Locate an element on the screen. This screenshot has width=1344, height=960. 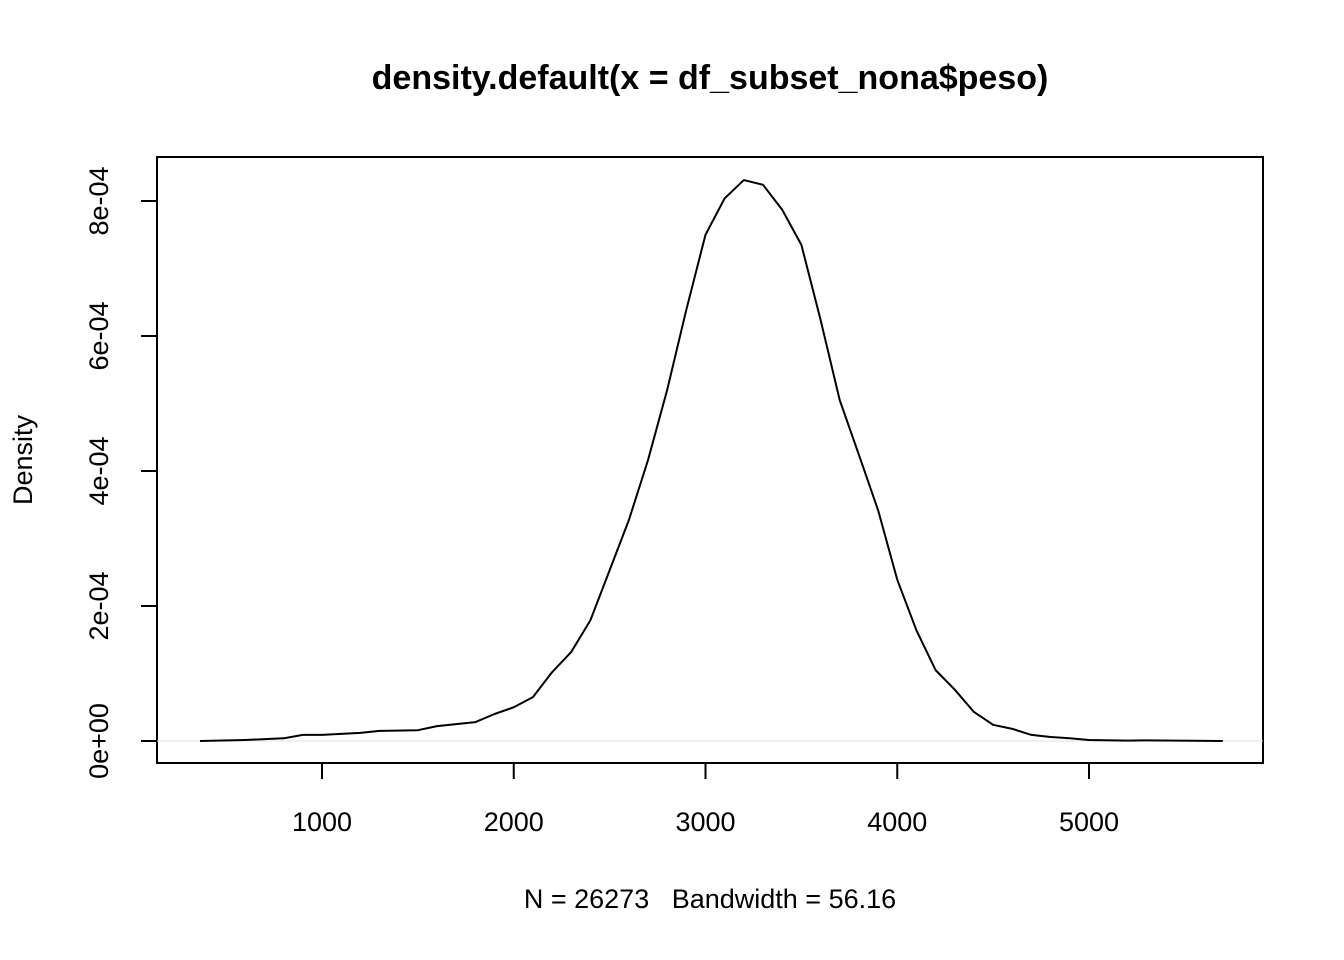
y-tick-label: 4e-04 is located at coordinates (99, 470).